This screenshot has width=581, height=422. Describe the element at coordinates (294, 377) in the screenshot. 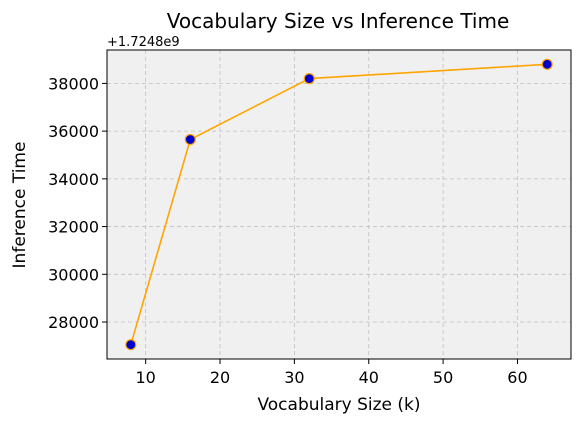

I see `x-tick-label: 30` at that location.